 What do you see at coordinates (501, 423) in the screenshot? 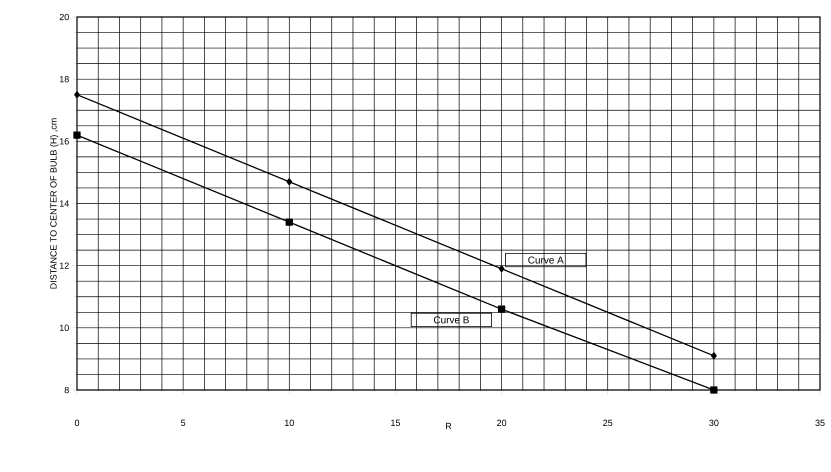
I see `x-tick-label: 20` at bounding box center [501, 423].